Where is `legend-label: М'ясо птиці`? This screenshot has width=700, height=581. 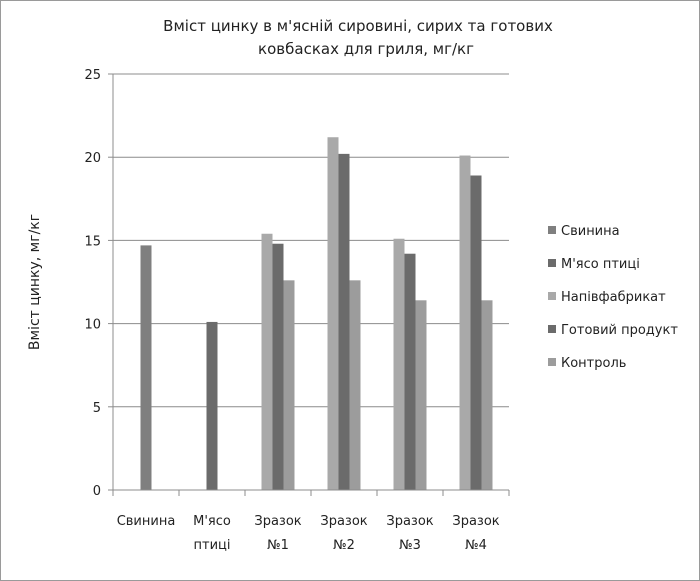
legend-label: М'ясо птиці is located at coordinates (600, 264).